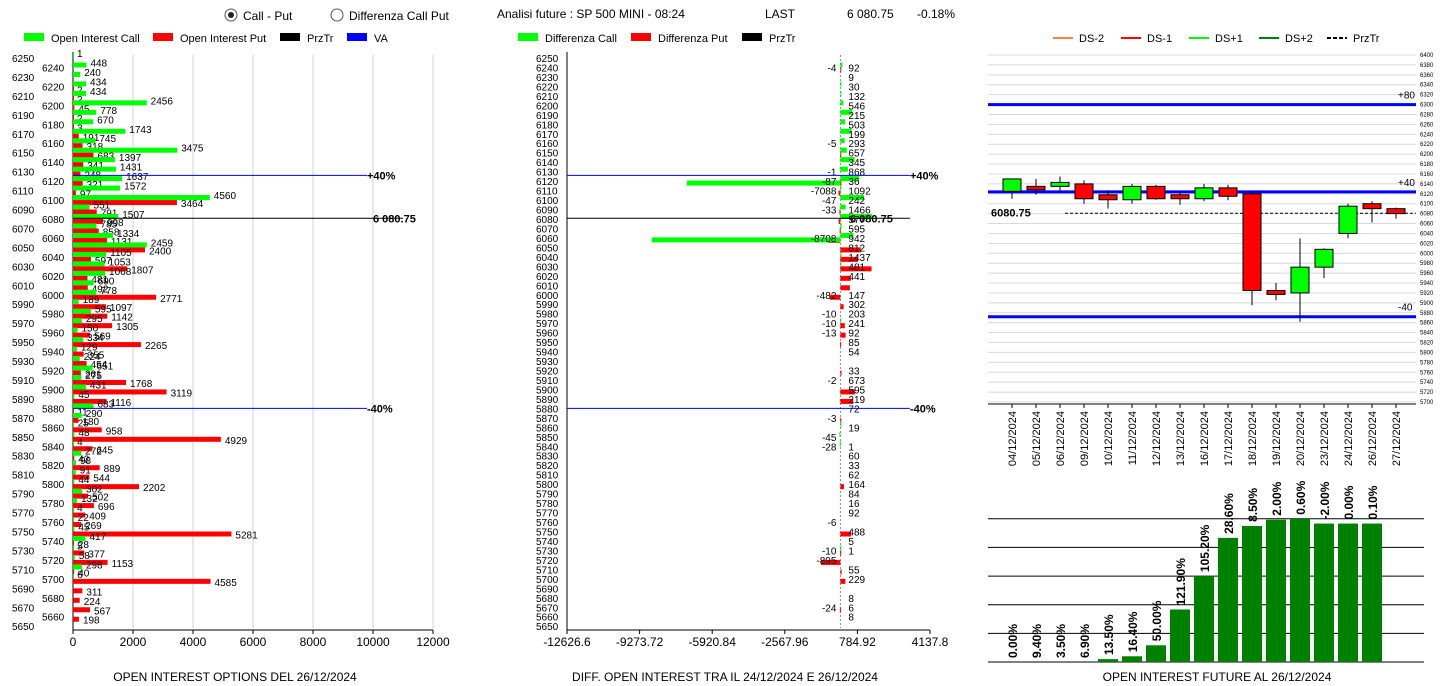 The height and width of the screenshot is (686, 1453). I want to click on strike-label: 5840, so click(53, 447).